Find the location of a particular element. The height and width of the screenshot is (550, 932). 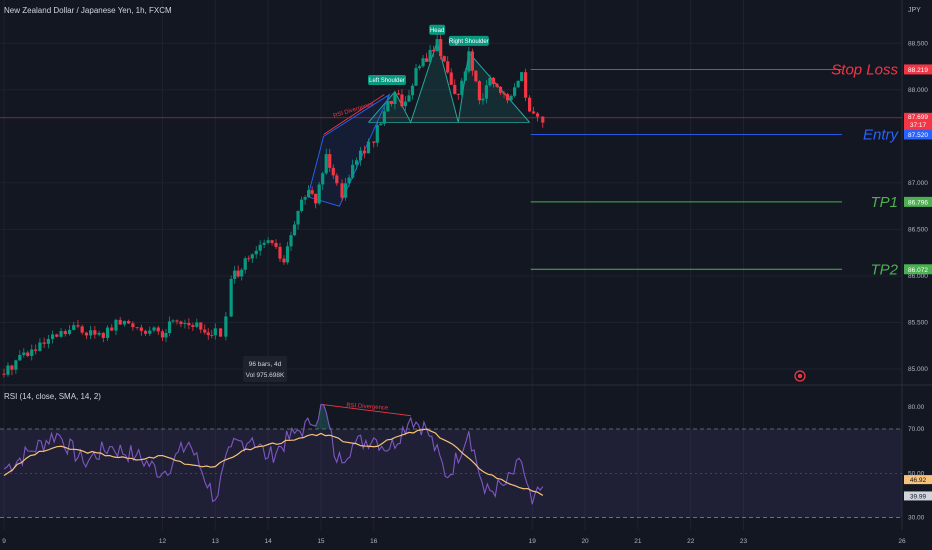

rsi-divergence-line is located at coordinates (367, 410).